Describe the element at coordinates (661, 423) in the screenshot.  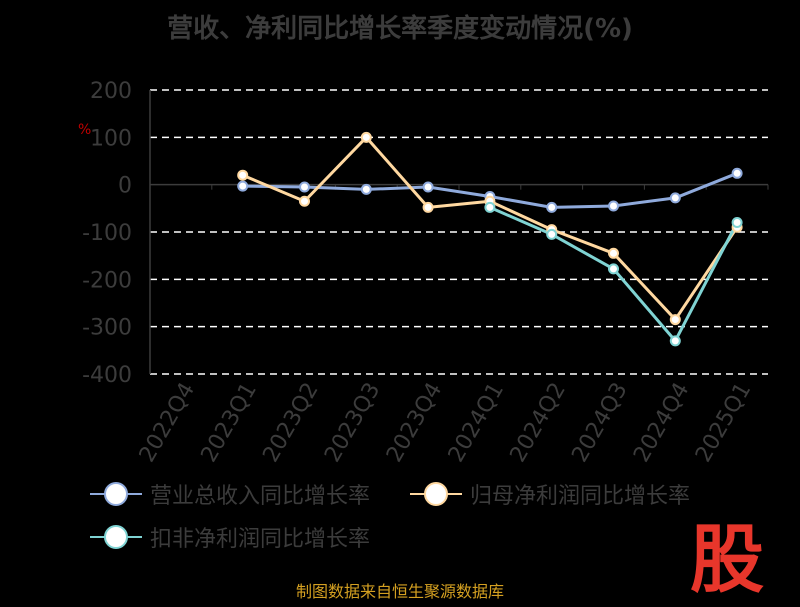
I see `x-tick-label: 2024Q4` at that location.